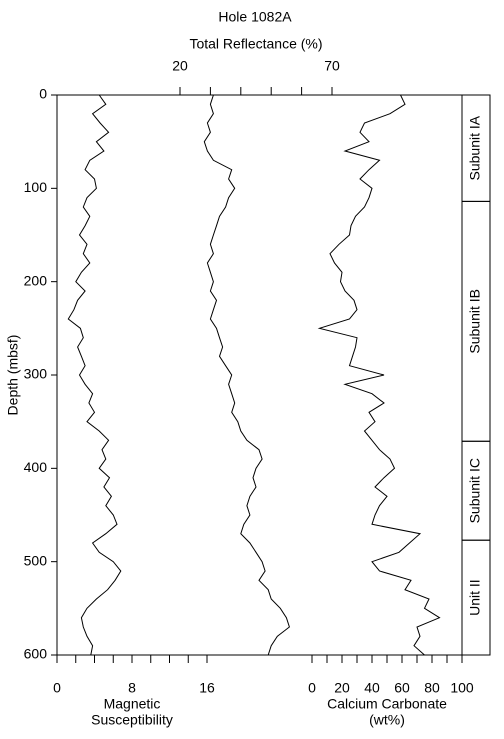  I want to click on y-tick-label: 200, so click(36, 280).